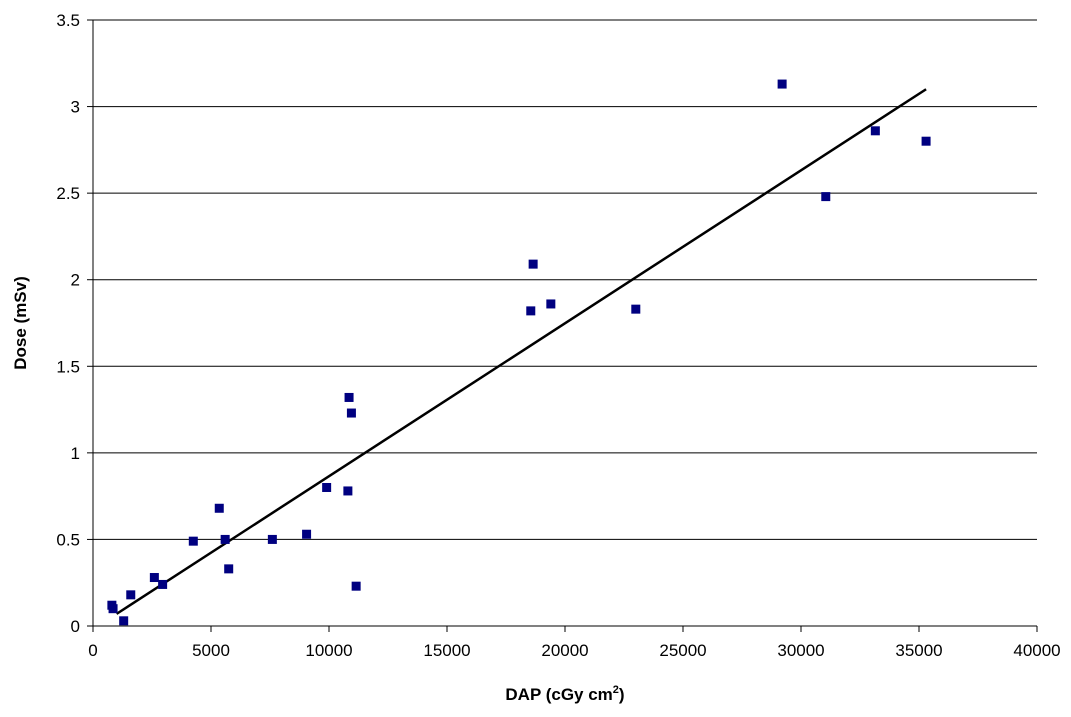 The image size is (1071, 717). I want to click on x-axis-title: DAP (cGy cm2), so click(564, 694).